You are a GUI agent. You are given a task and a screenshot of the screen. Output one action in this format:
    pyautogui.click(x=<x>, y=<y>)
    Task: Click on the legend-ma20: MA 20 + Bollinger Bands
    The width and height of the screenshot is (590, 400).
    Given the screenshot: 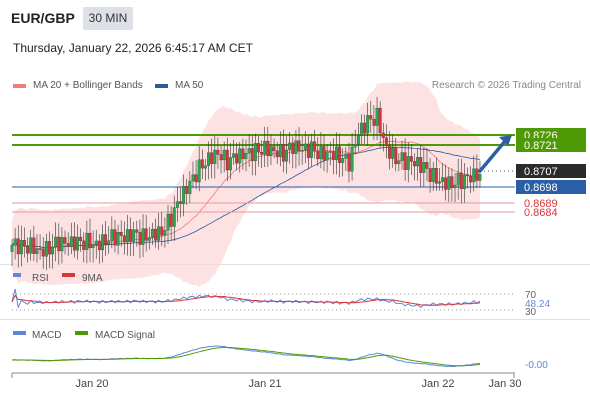 What is the action you would take?
    pyautogui.click(x=78, y=85)
    